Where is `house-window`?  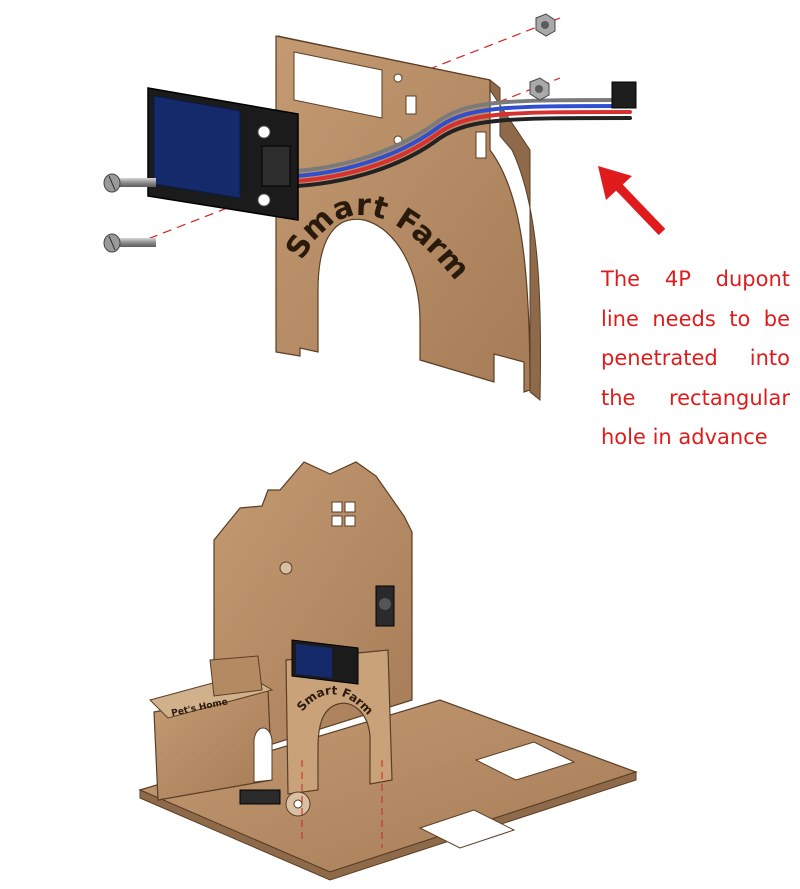 house-window is located at coordinates (343, 514).